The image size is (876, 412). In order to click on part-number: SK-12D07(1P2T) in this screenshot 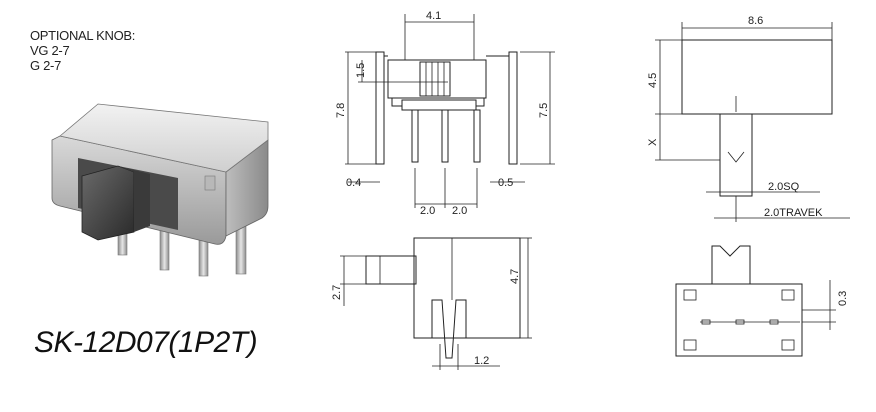, I will do `click(146, 342)`.